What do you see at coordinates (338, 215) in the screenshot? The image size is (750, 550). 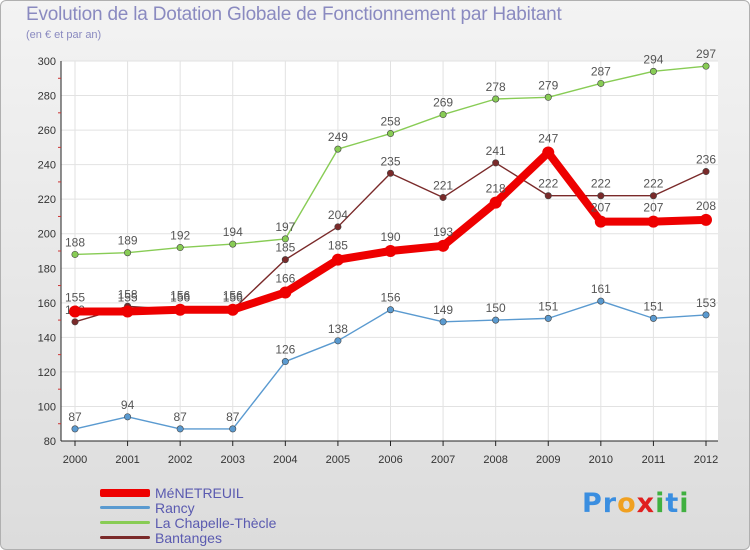 I see `data-label: 204` at bounding box center [338, 215].